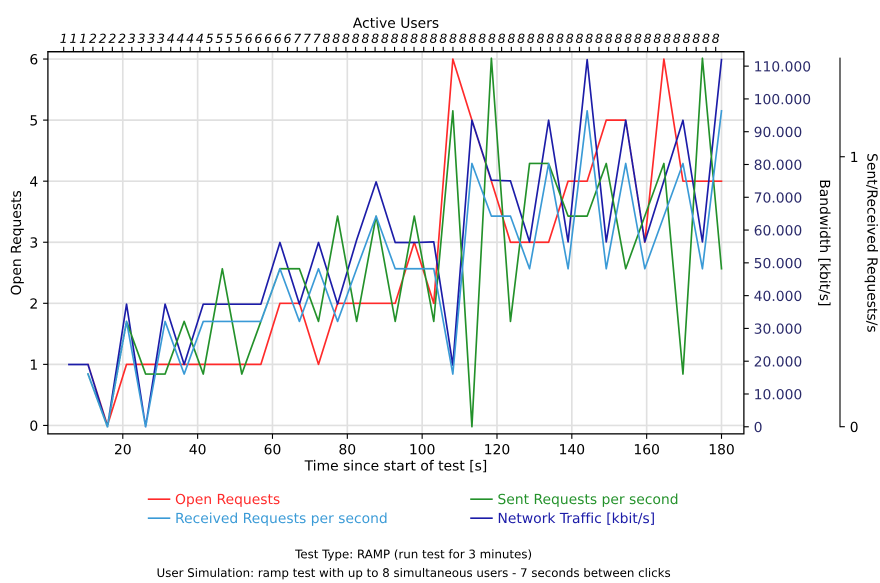  I want to click on legend-label: Received Requests per second, so click(281, 519).